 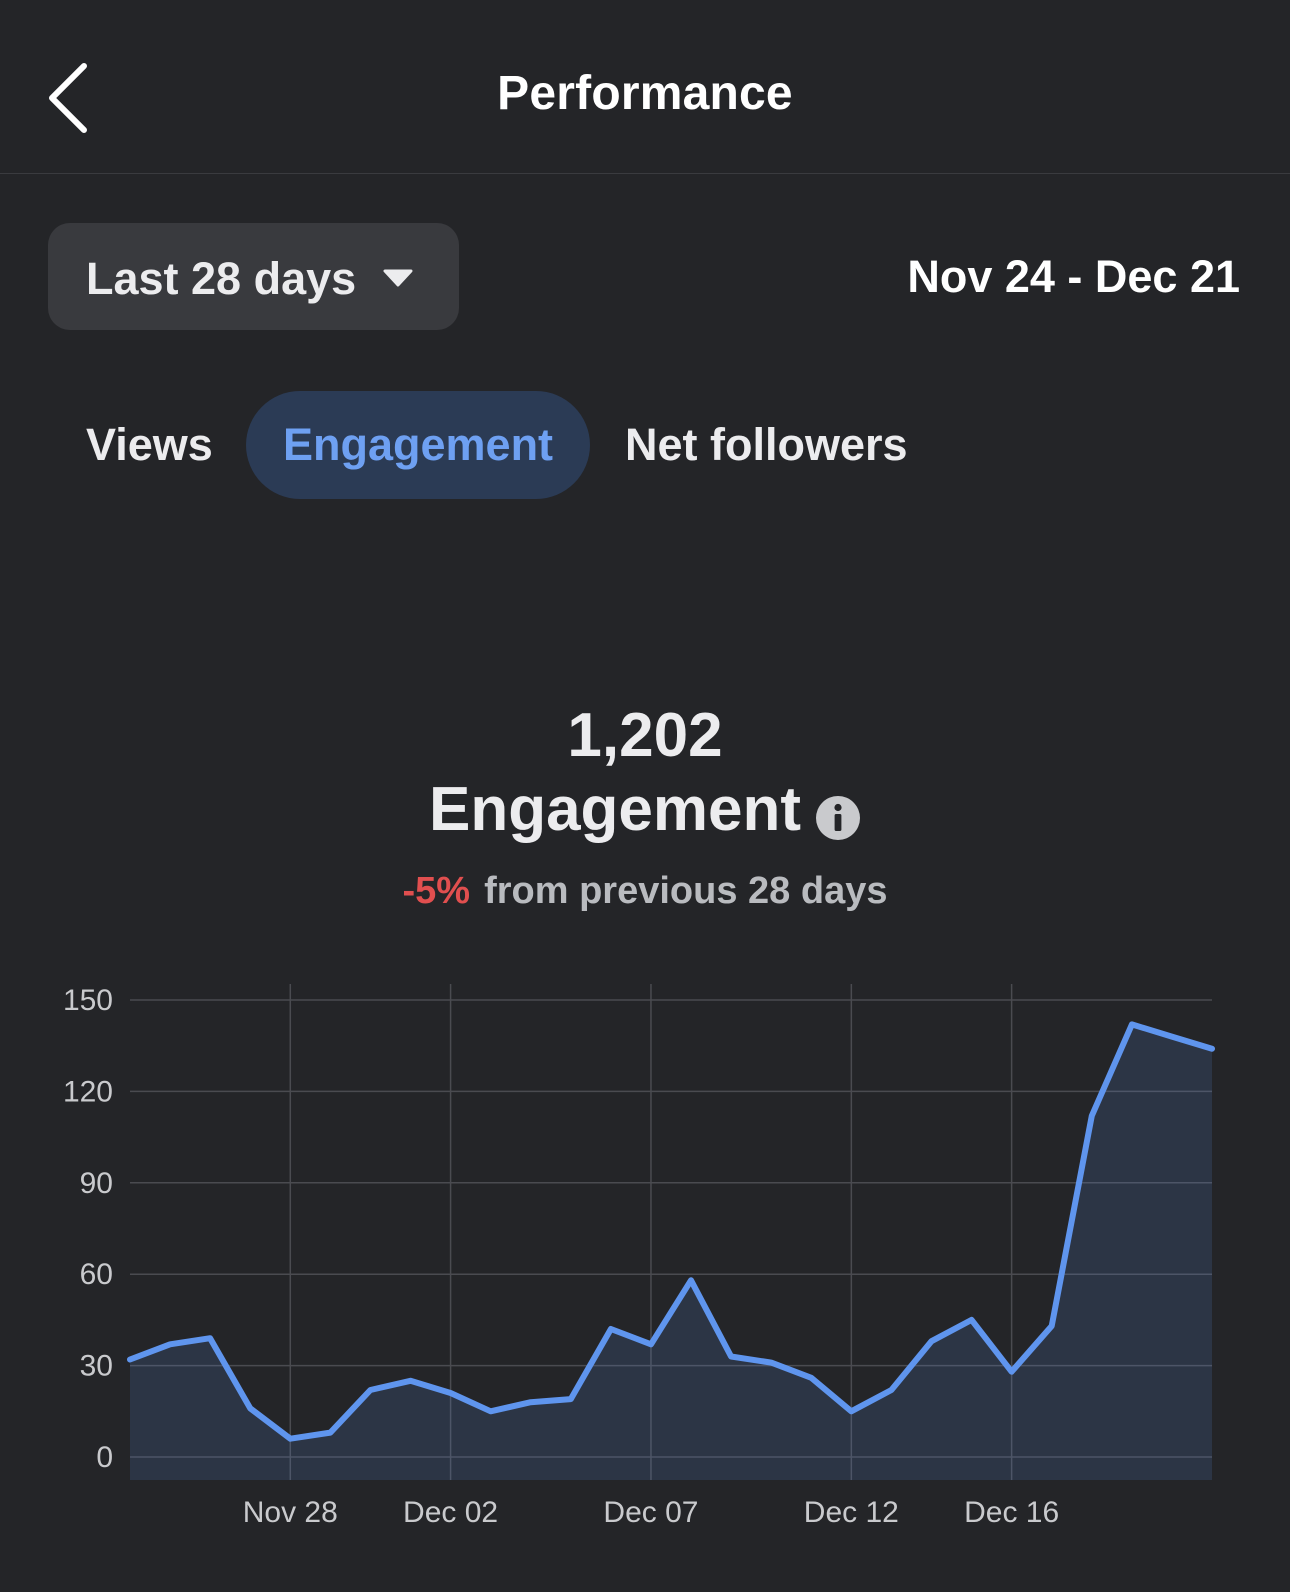 What do you see at coordinates (1073, 276) in the screenshot?
I see `date-range-text: Nov 24 - Dec 21` at bounding box center [1073, 276].